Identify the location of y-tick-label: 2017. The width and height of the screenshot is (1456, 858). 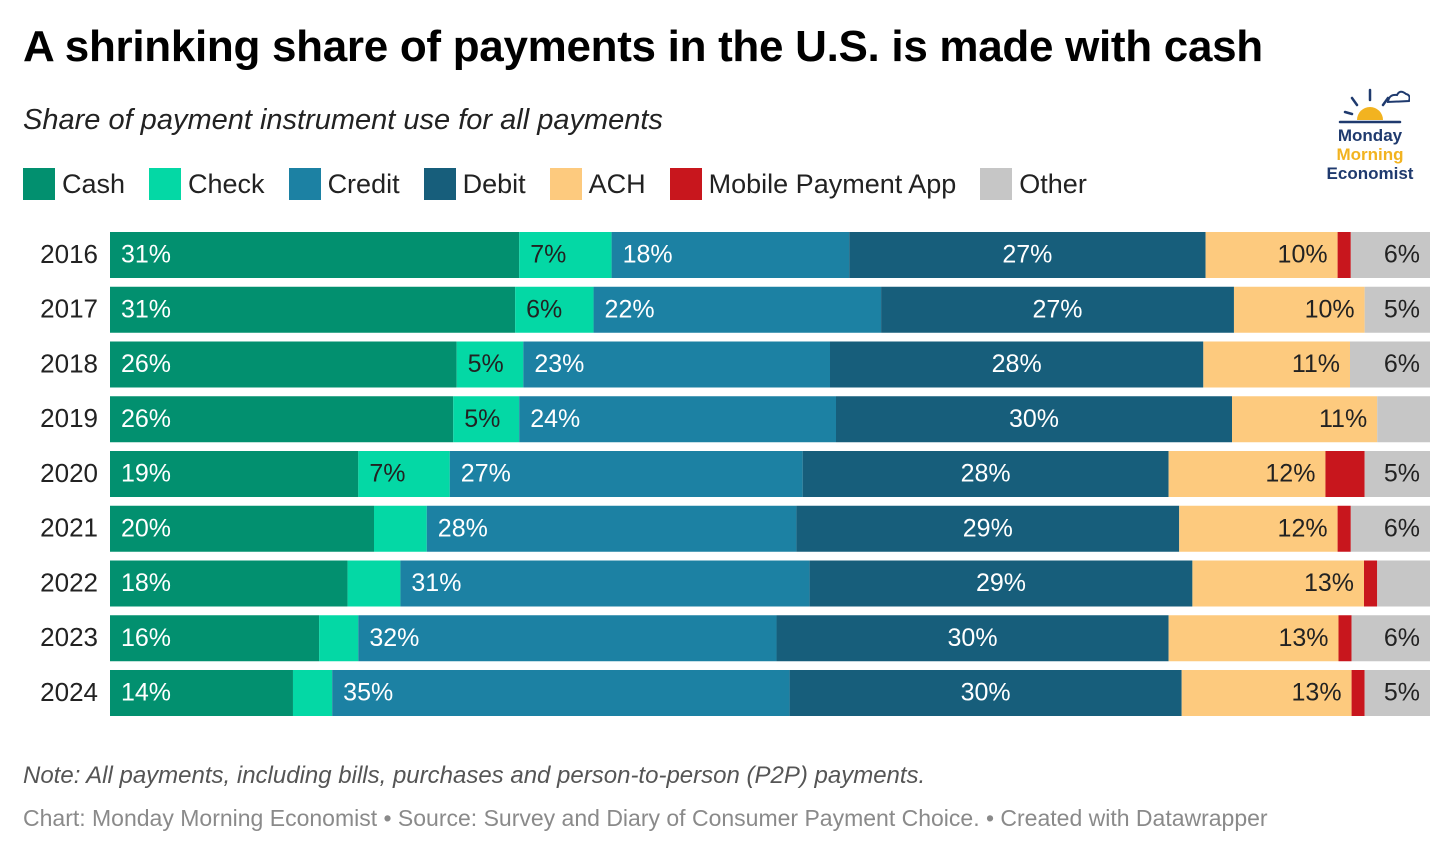
(69, 309).